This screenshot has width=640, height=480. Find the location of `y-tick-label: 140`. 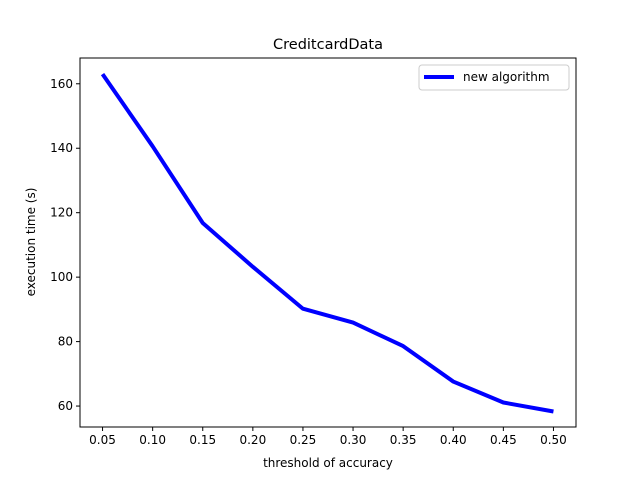

y-tick-label: 140 is located at coordinates (61, 148).